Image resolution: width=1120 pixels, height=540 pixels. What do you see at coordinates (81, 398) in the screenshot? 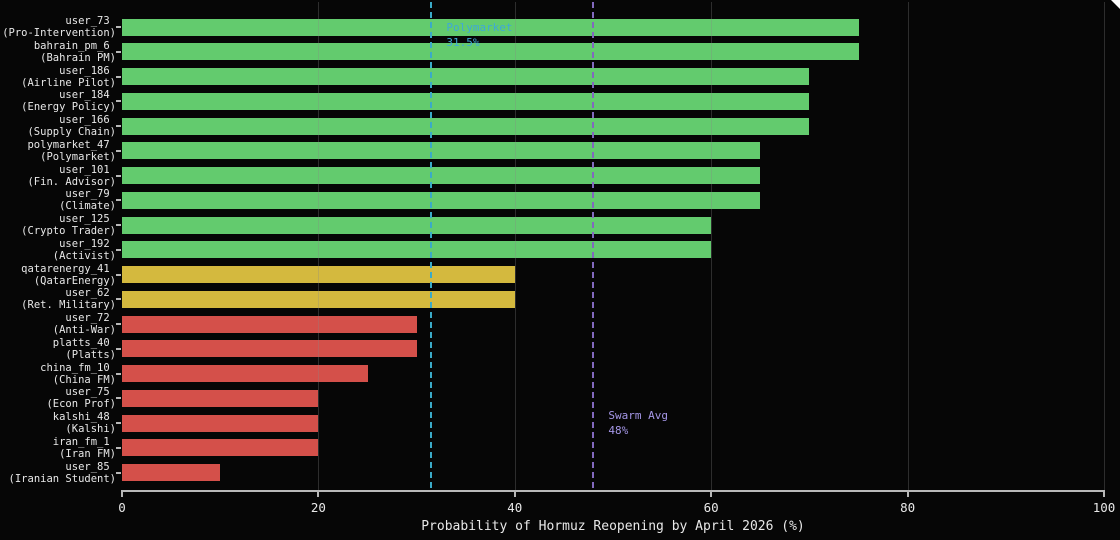
I see `y-label-user_75: user_75 (Econ Prof)` at bounding box center [81, 398].